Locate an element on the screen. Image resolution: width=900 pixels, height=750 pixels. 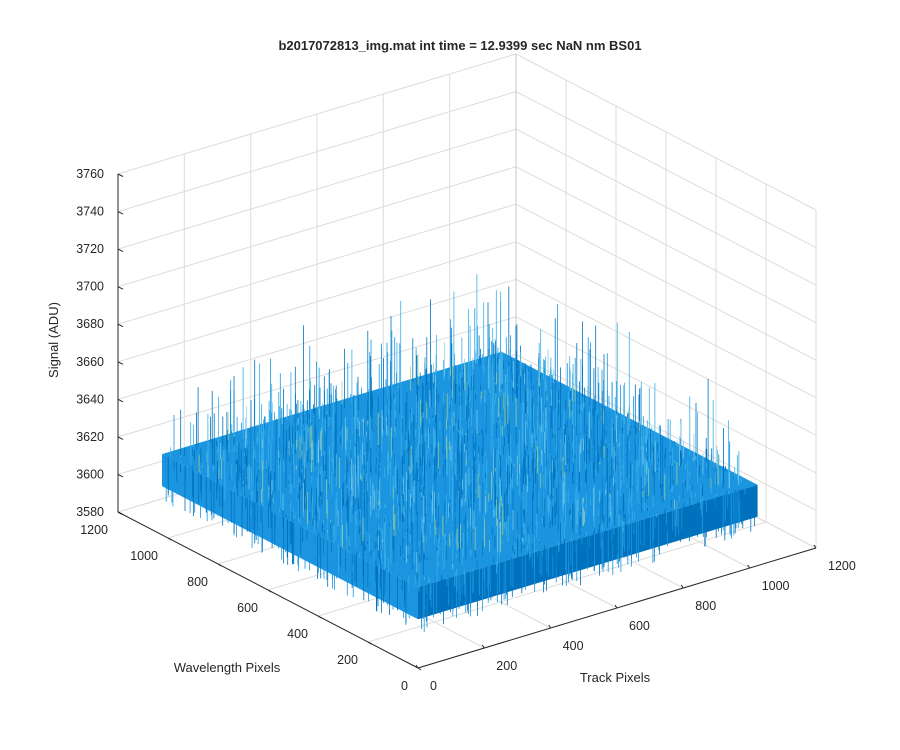
y-tick-label: 200 is located at coordinates (347, 660).